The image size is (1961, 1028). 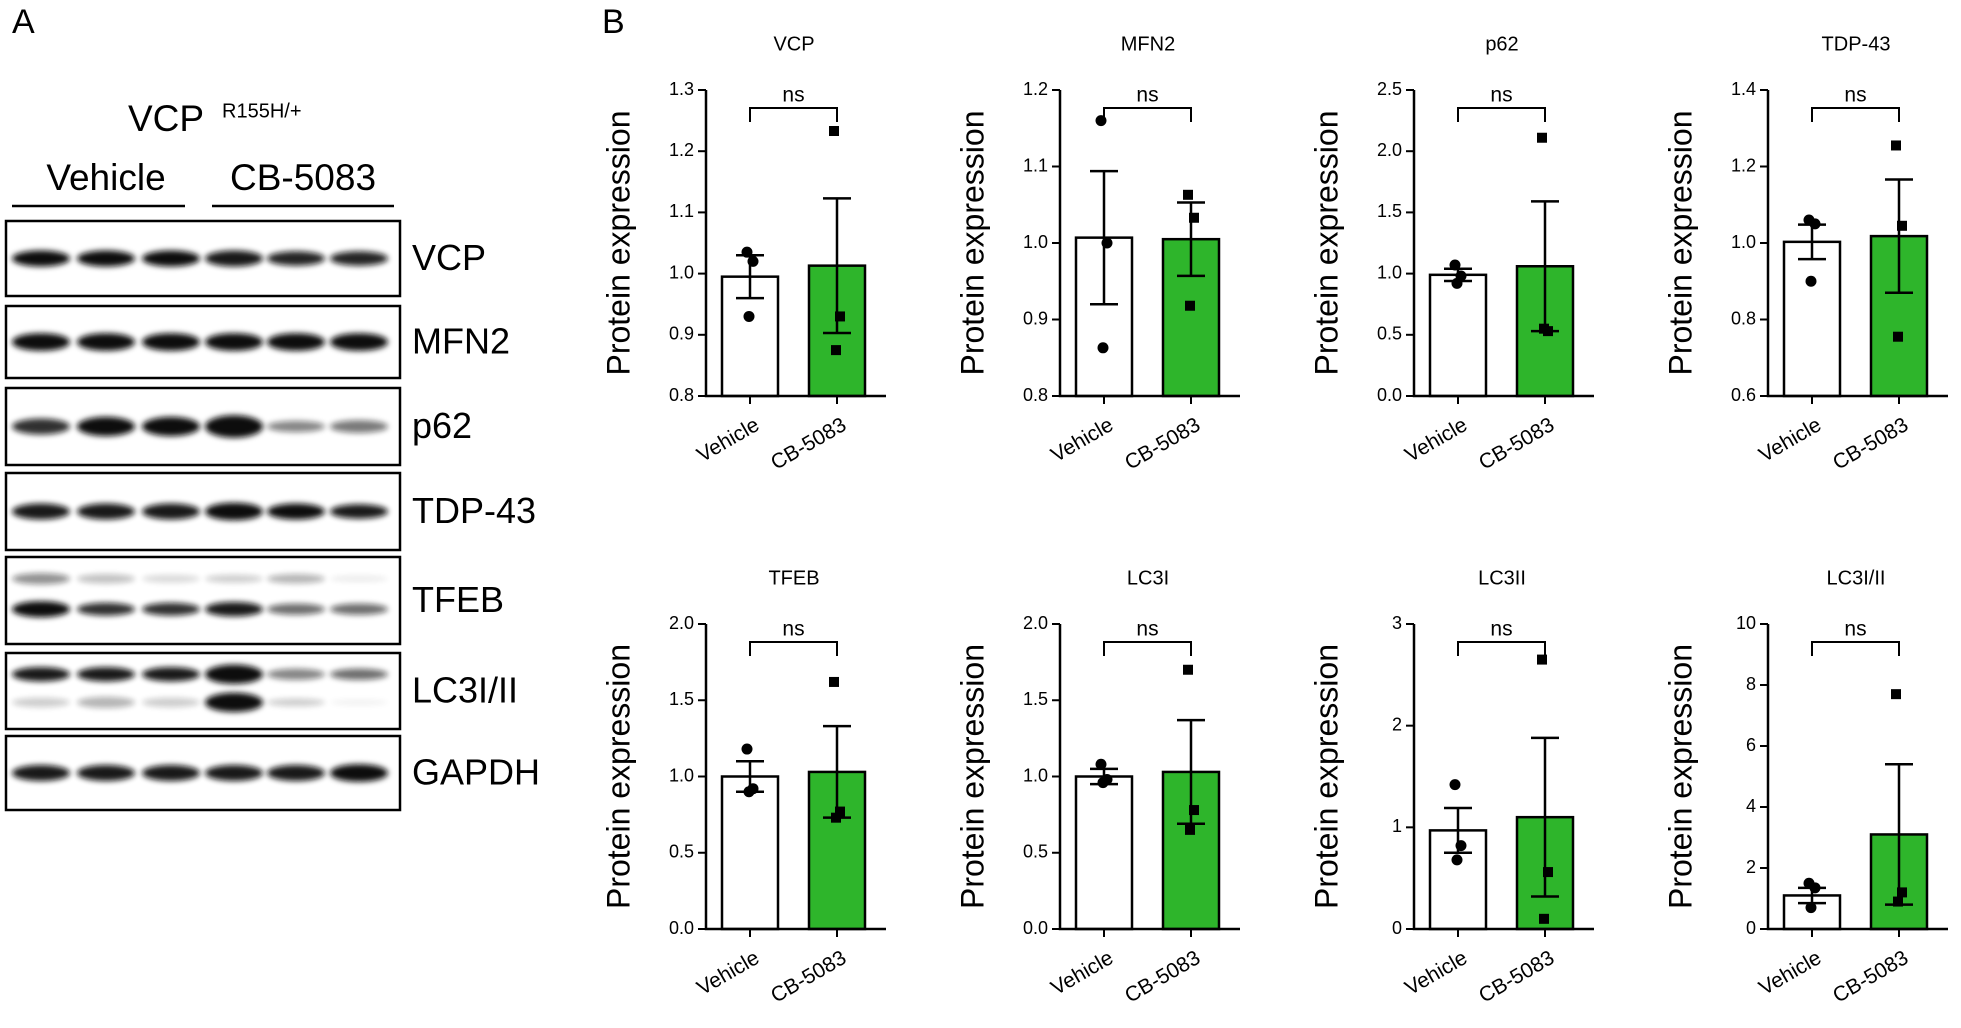 What do you see at coordinates (681, 150) in the screenshot?
I see `y-tick-label: 1.2` at bounding box center [681, 150].